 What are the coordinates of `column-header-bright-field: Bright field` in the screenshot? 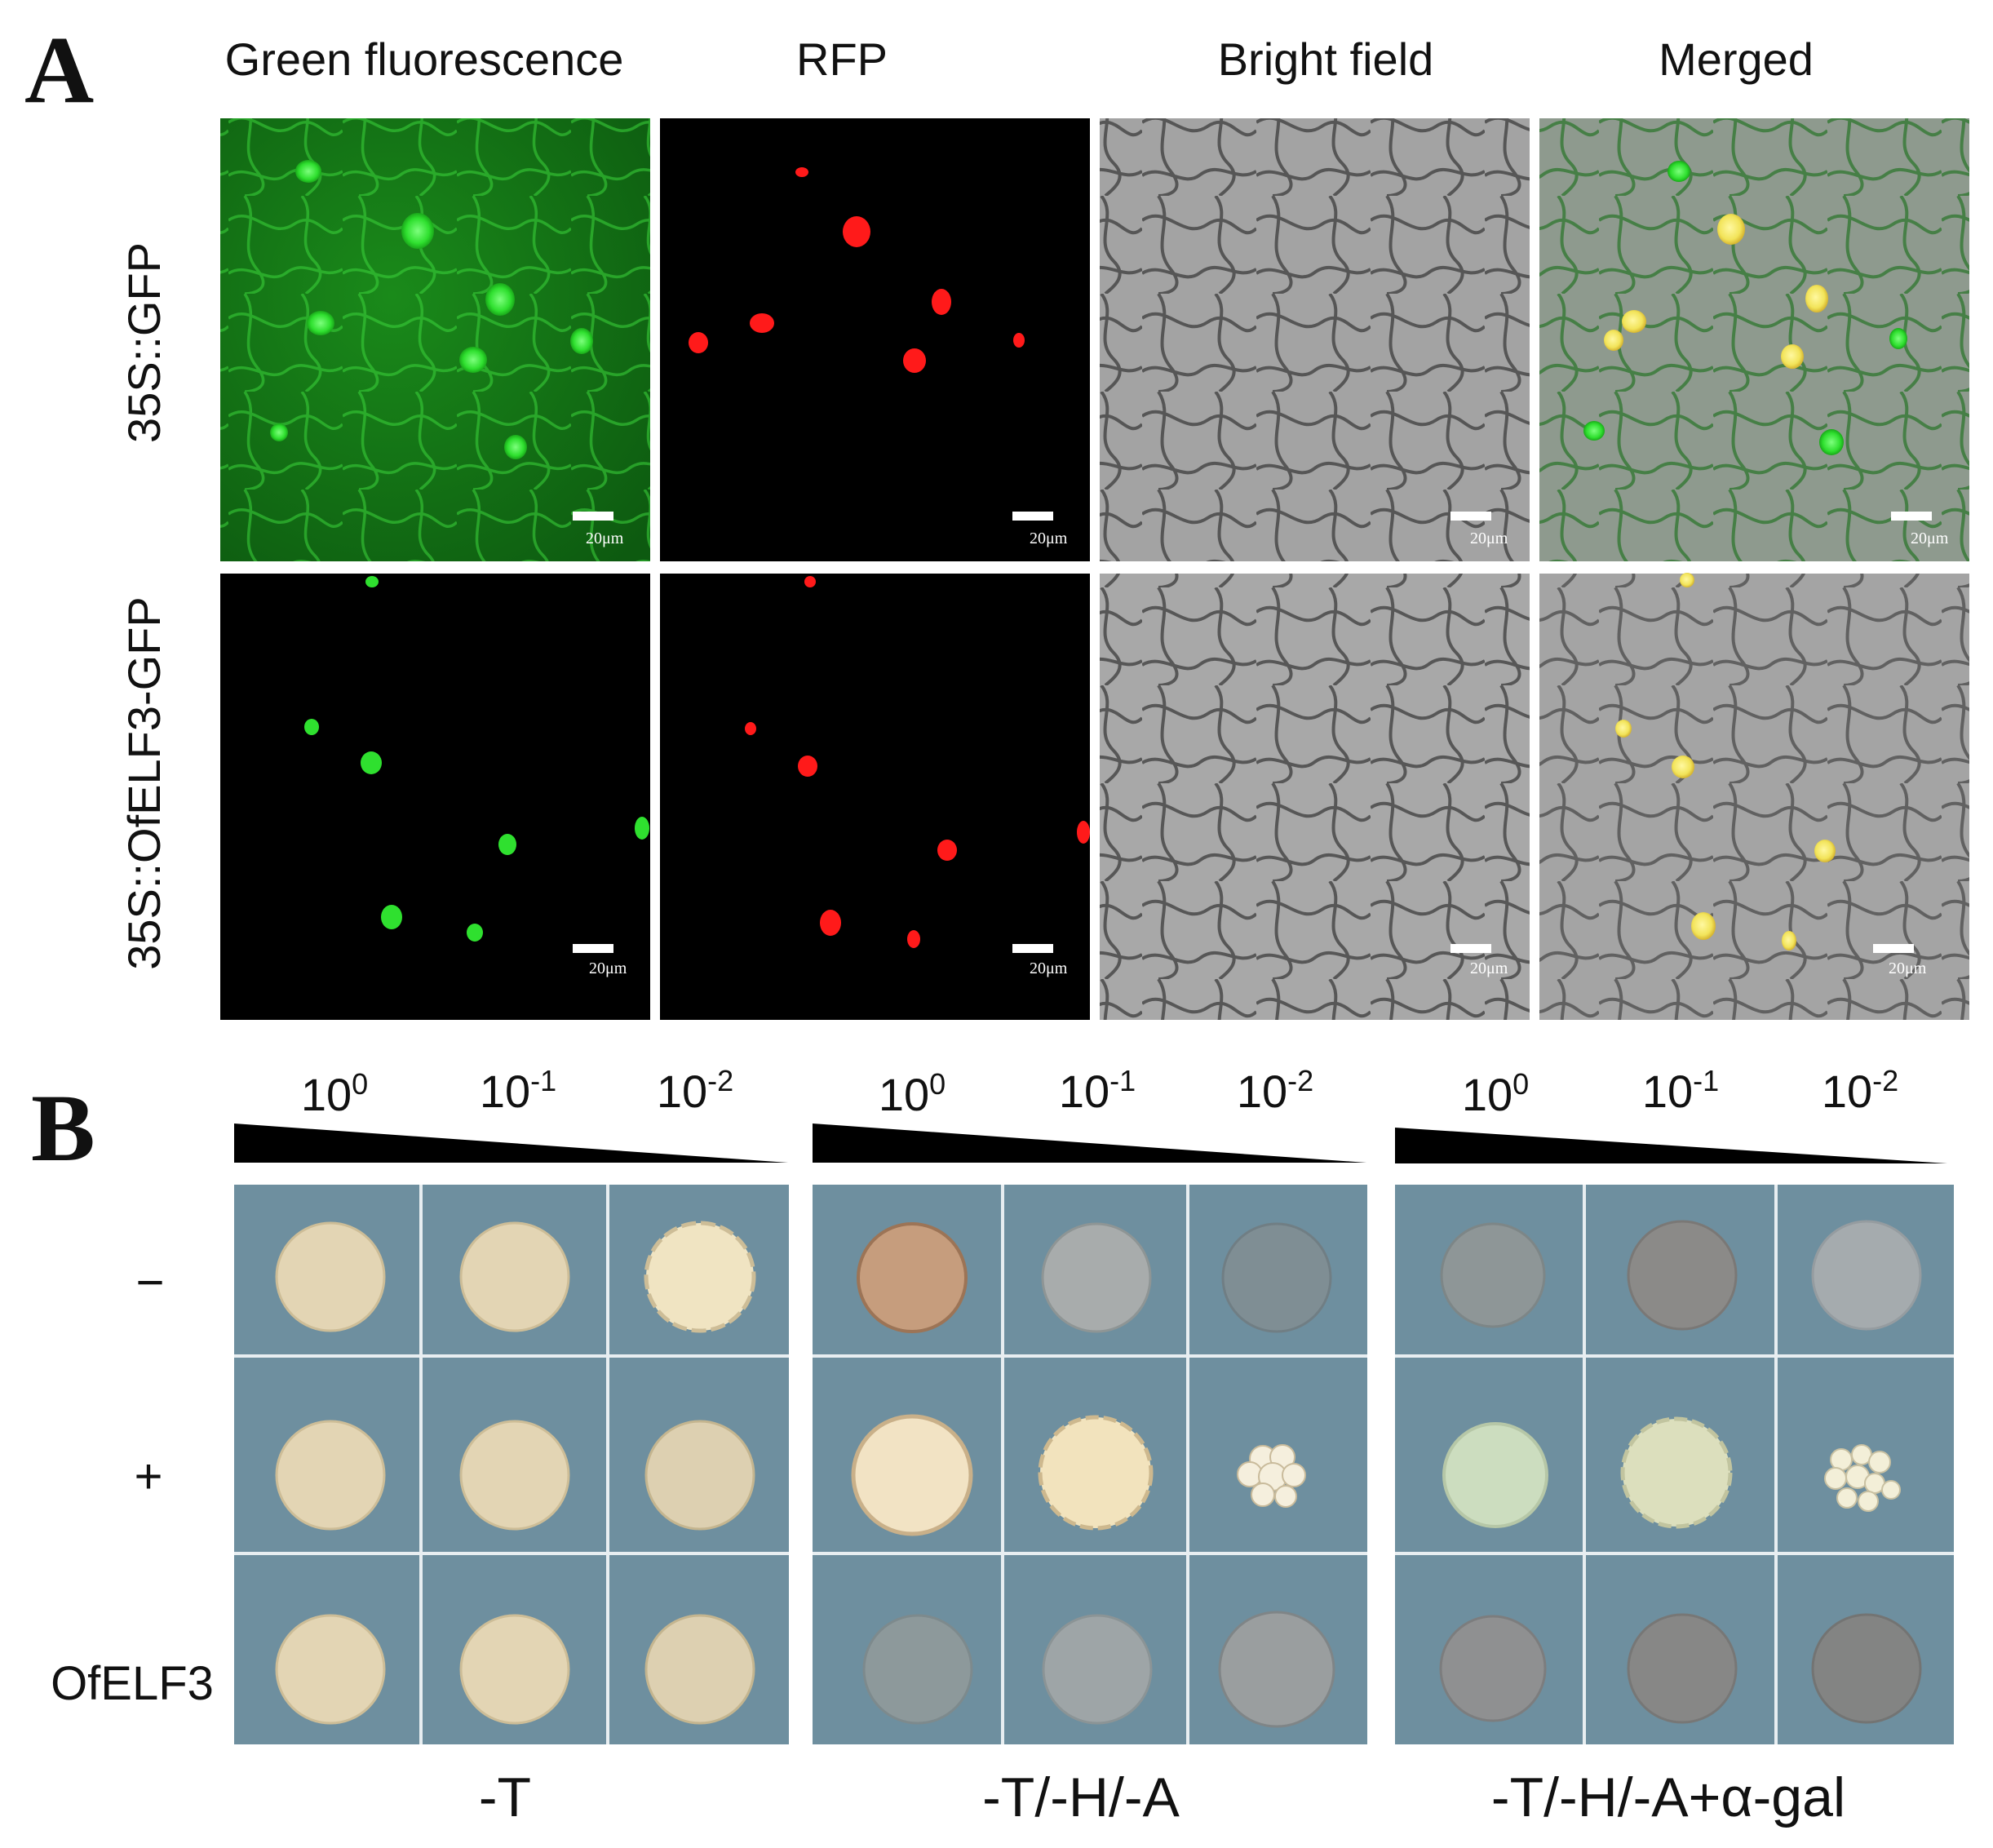 It's located at (1326, 59).